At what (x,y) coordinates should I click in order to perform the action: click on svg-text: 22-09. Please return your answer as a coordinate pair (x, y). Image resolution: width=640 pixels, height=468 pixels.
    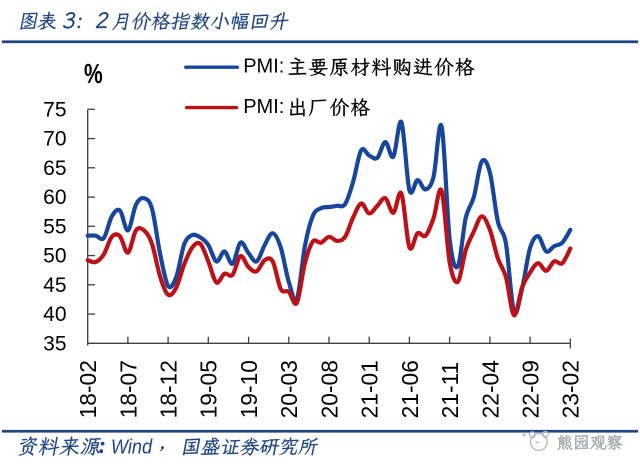
    Looking at the image, I should click on (531, 389).